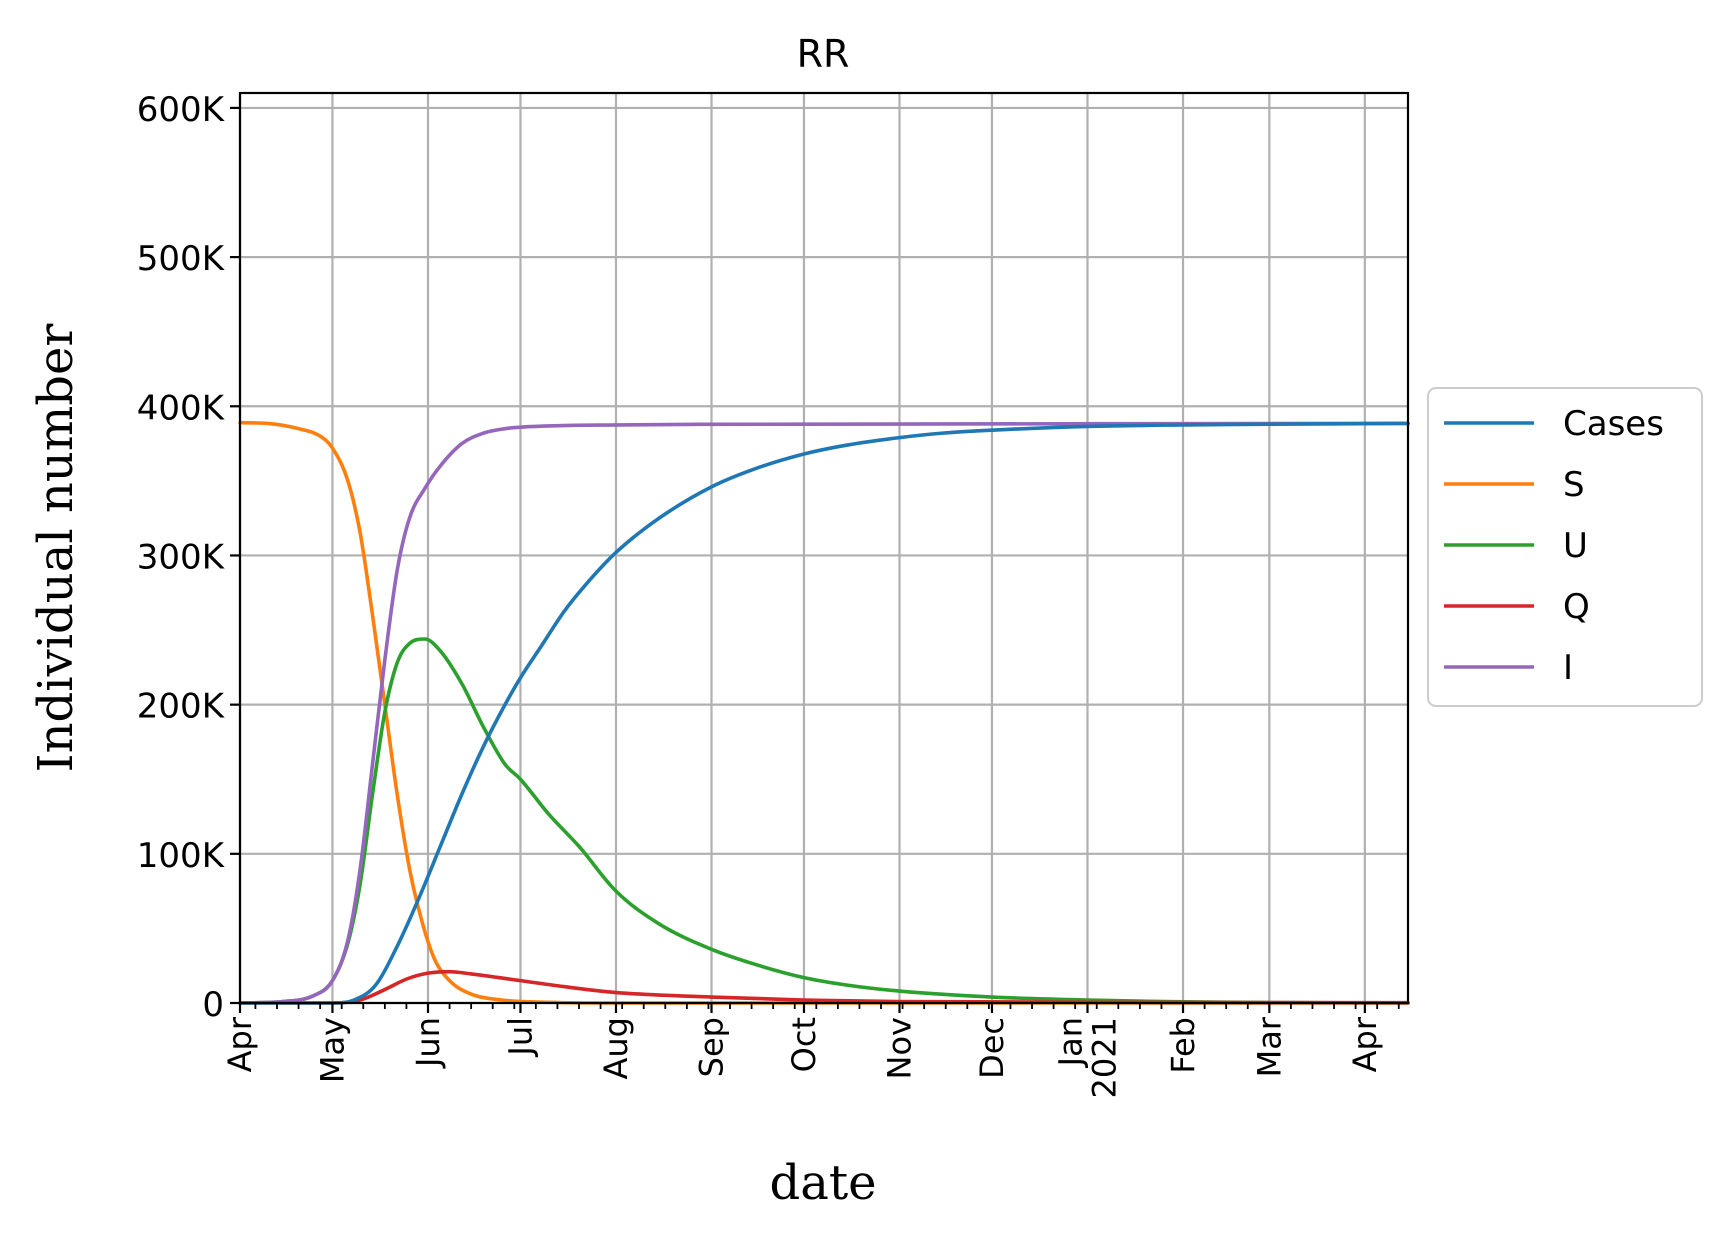 The width and height of the screenshot is (1725, 1236). What do you see at coordinates (1568, 668) in the screenshot?
I see `legend-label-i: I` at bounding box center [1568, 668].